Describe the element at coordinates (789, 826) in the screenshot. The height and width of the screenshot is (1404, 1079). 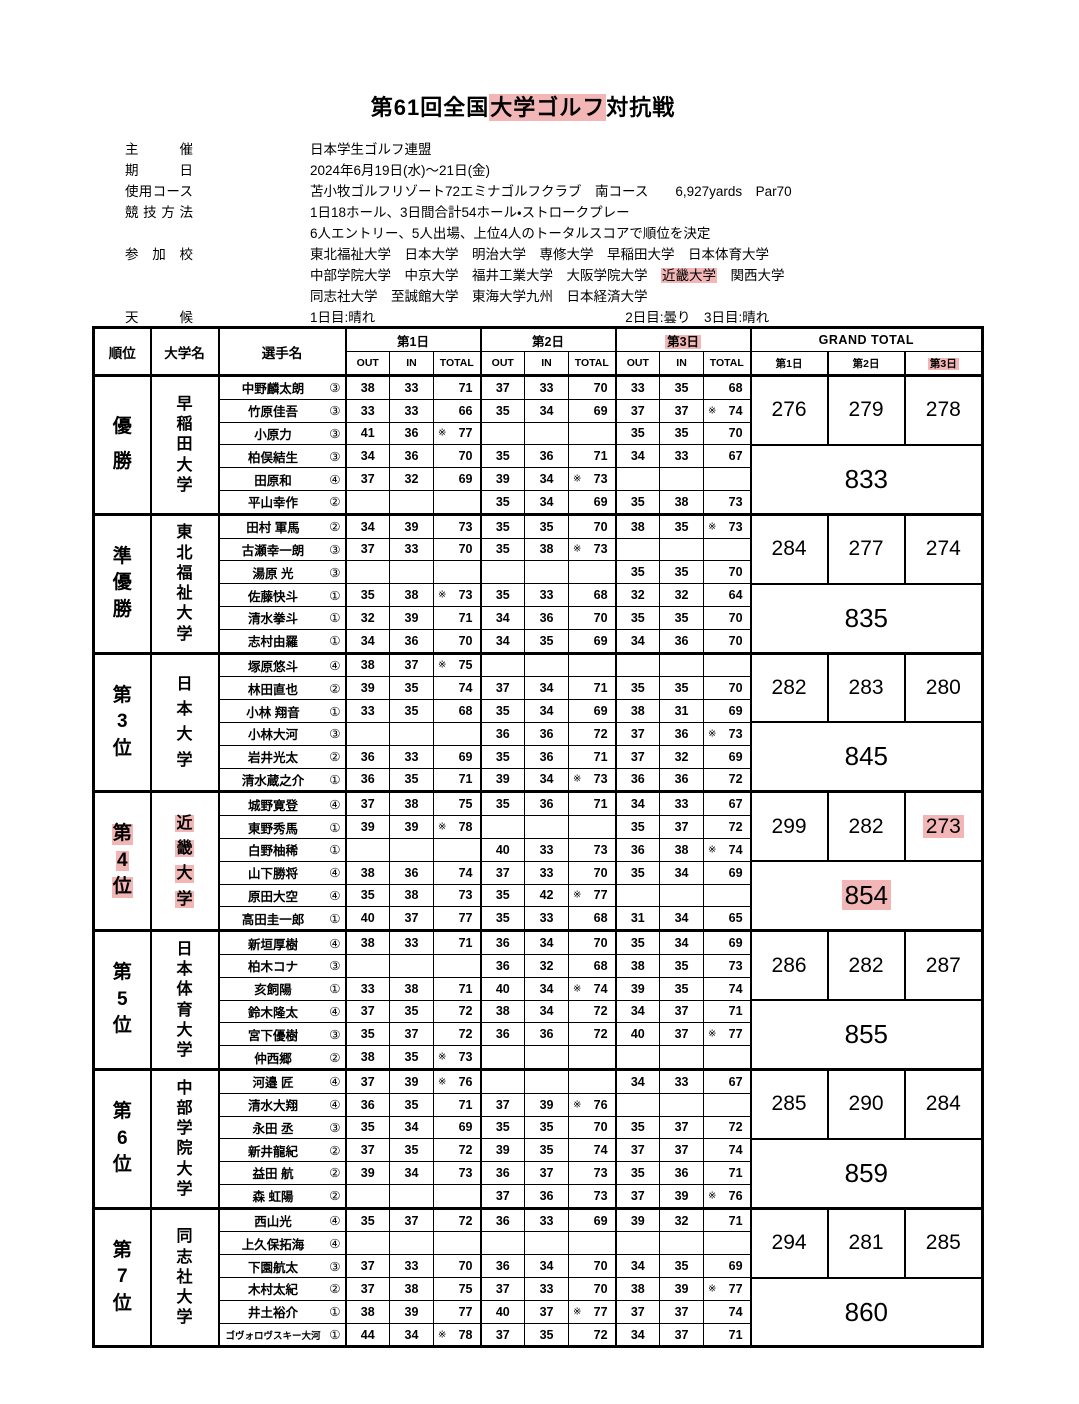
I see `grand-day1-total: 299` at that location.